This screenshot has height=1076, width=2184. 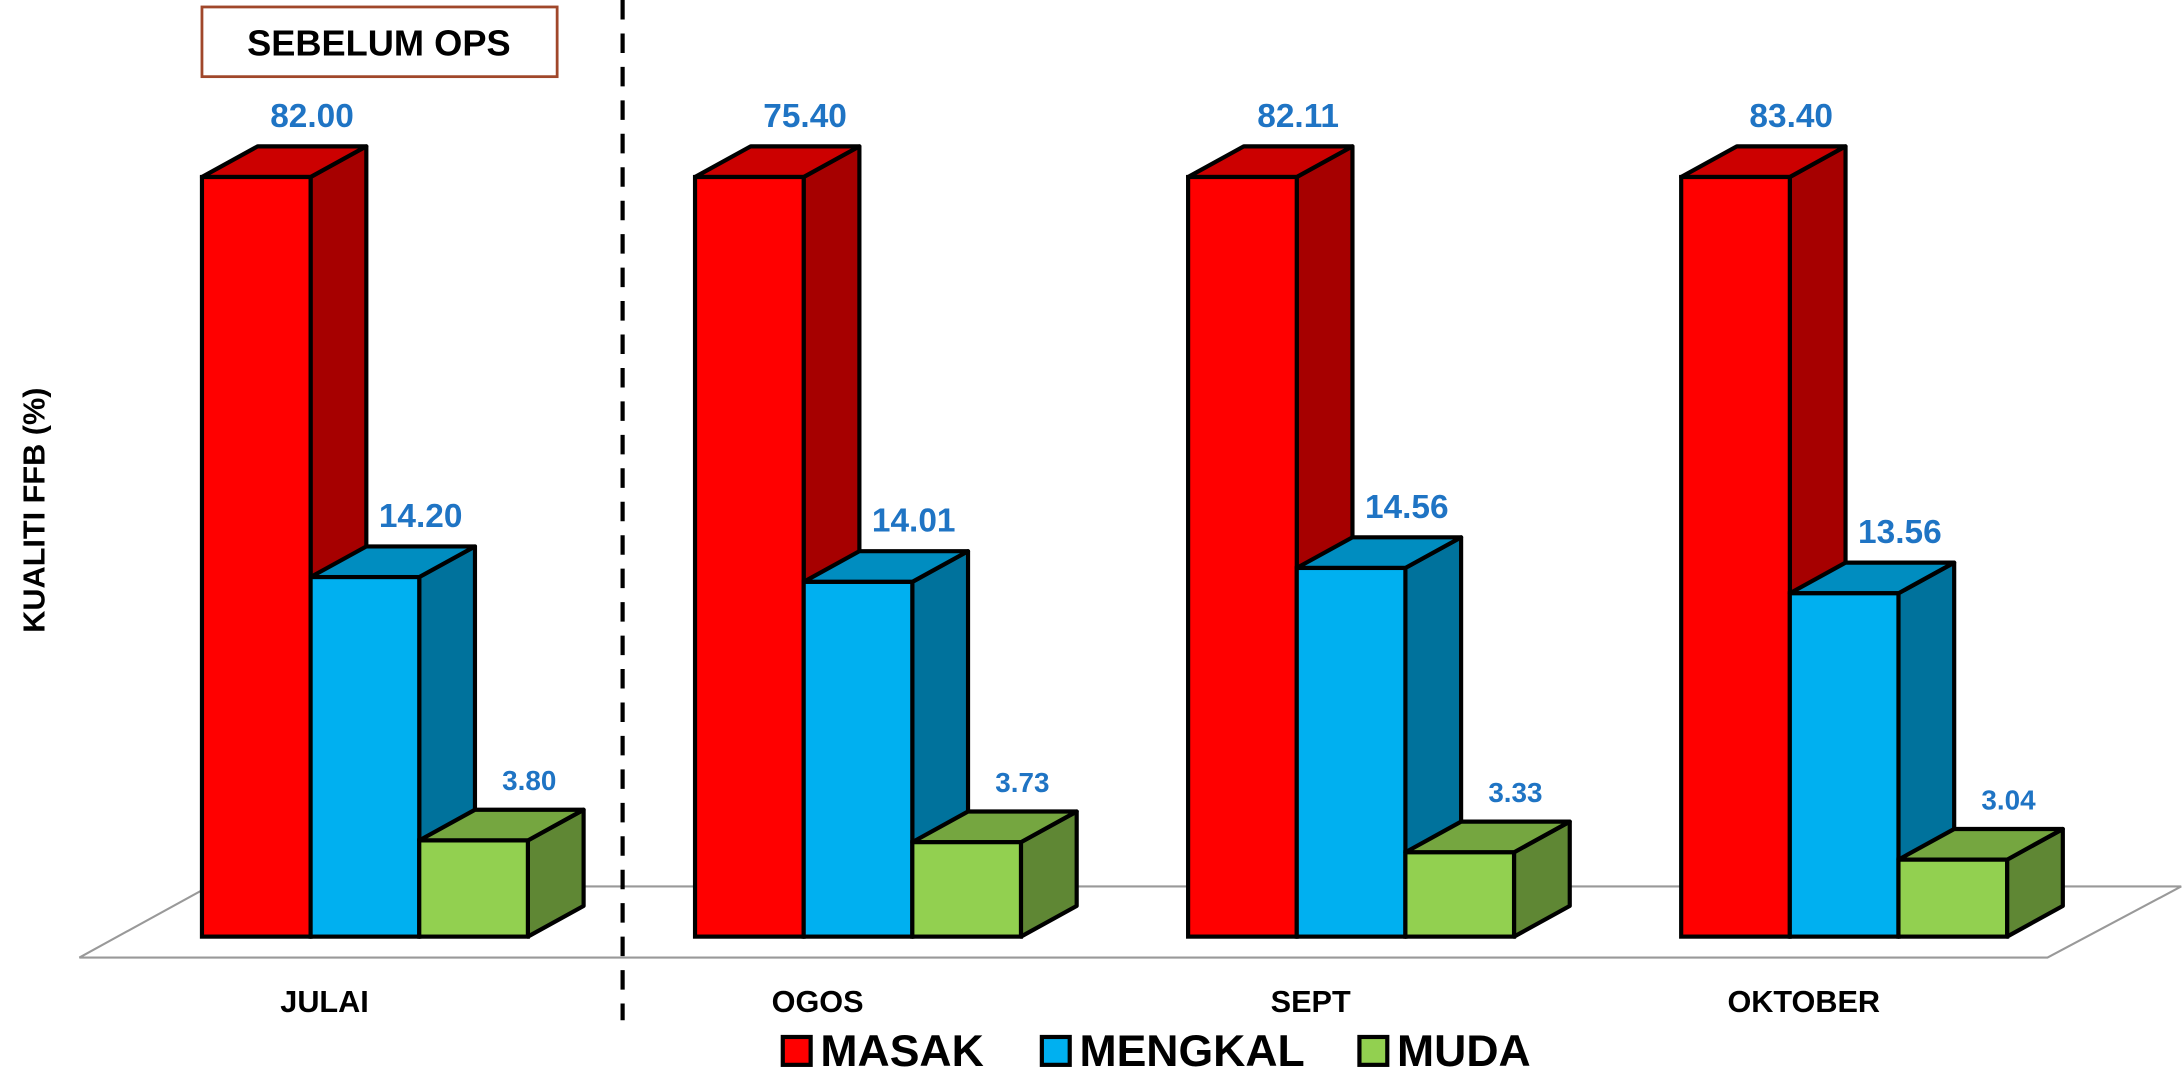 I want to click on x-tick-label: SEPT, so click(x=1311, y=1002).